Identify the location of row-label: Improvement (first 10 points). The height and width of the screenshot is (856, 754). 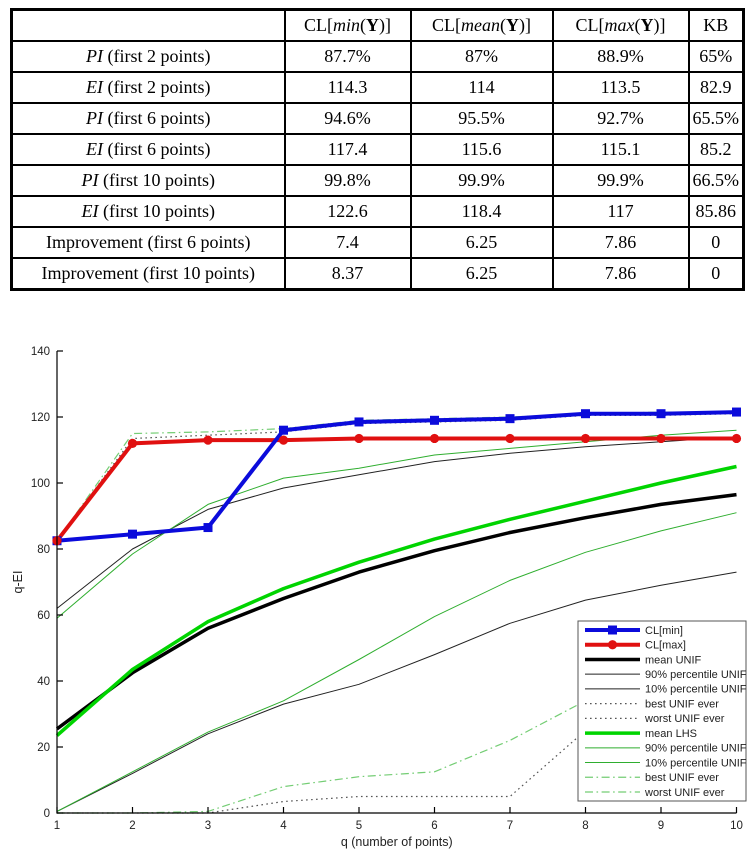
(148, 274).